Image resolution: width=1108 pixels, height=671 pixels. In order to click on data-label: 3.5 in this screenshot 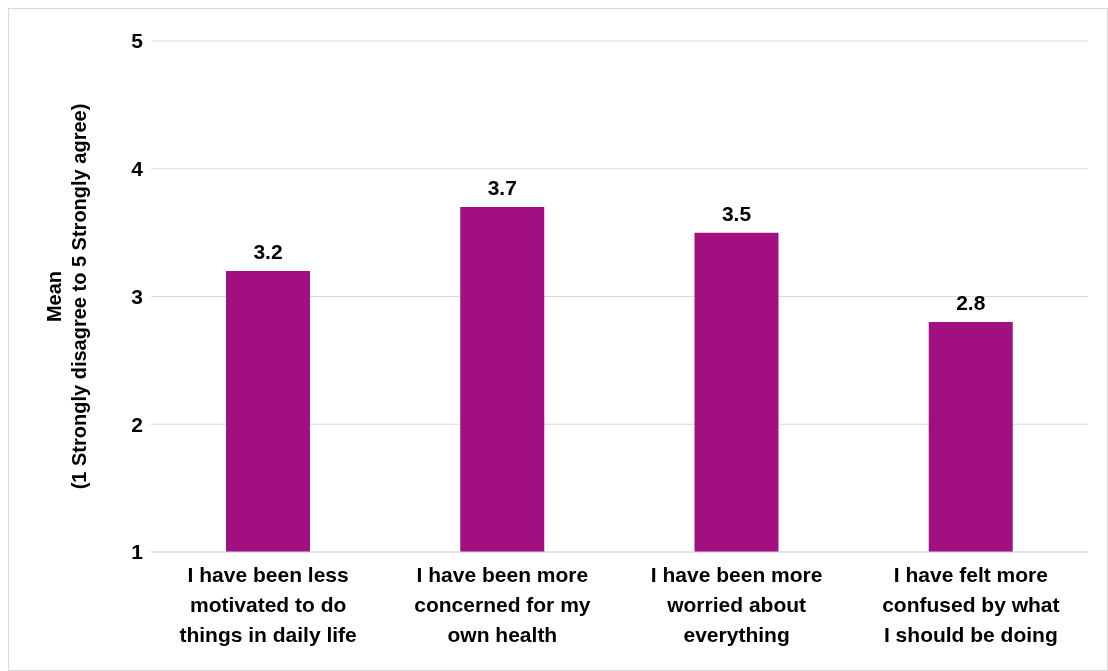, I will do `click(736, 213)`.